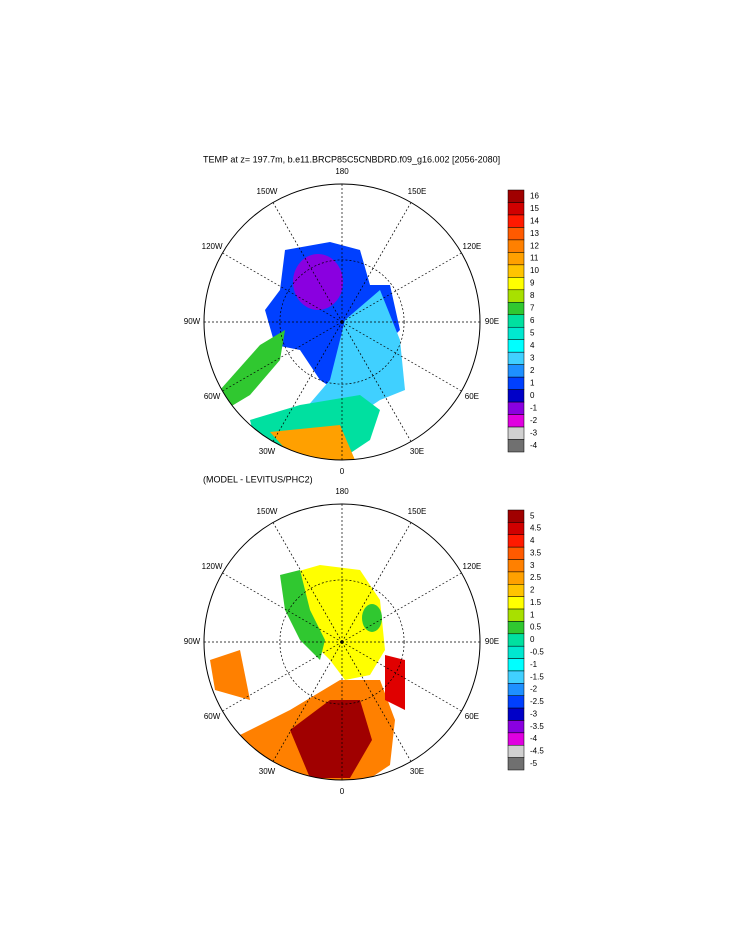  What do you see at coordinates (536, 552) in the screenshot?
I see `colorbar-label: 3.5` at bounding box center [536, 552].